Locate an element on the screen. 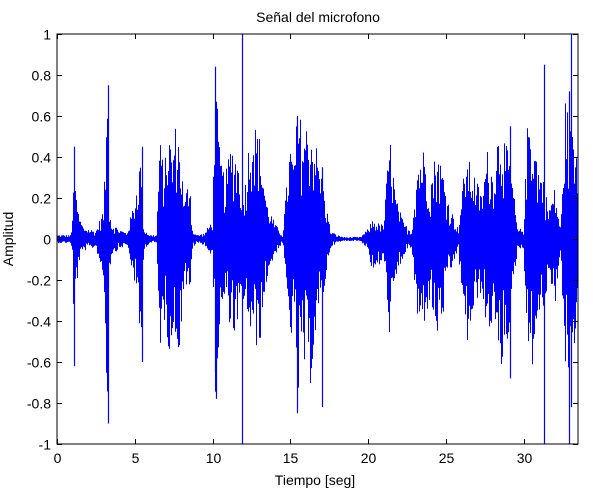 The image size is (593, 502). y-axis-label: Amplitud is located at coordinates (8, 239).